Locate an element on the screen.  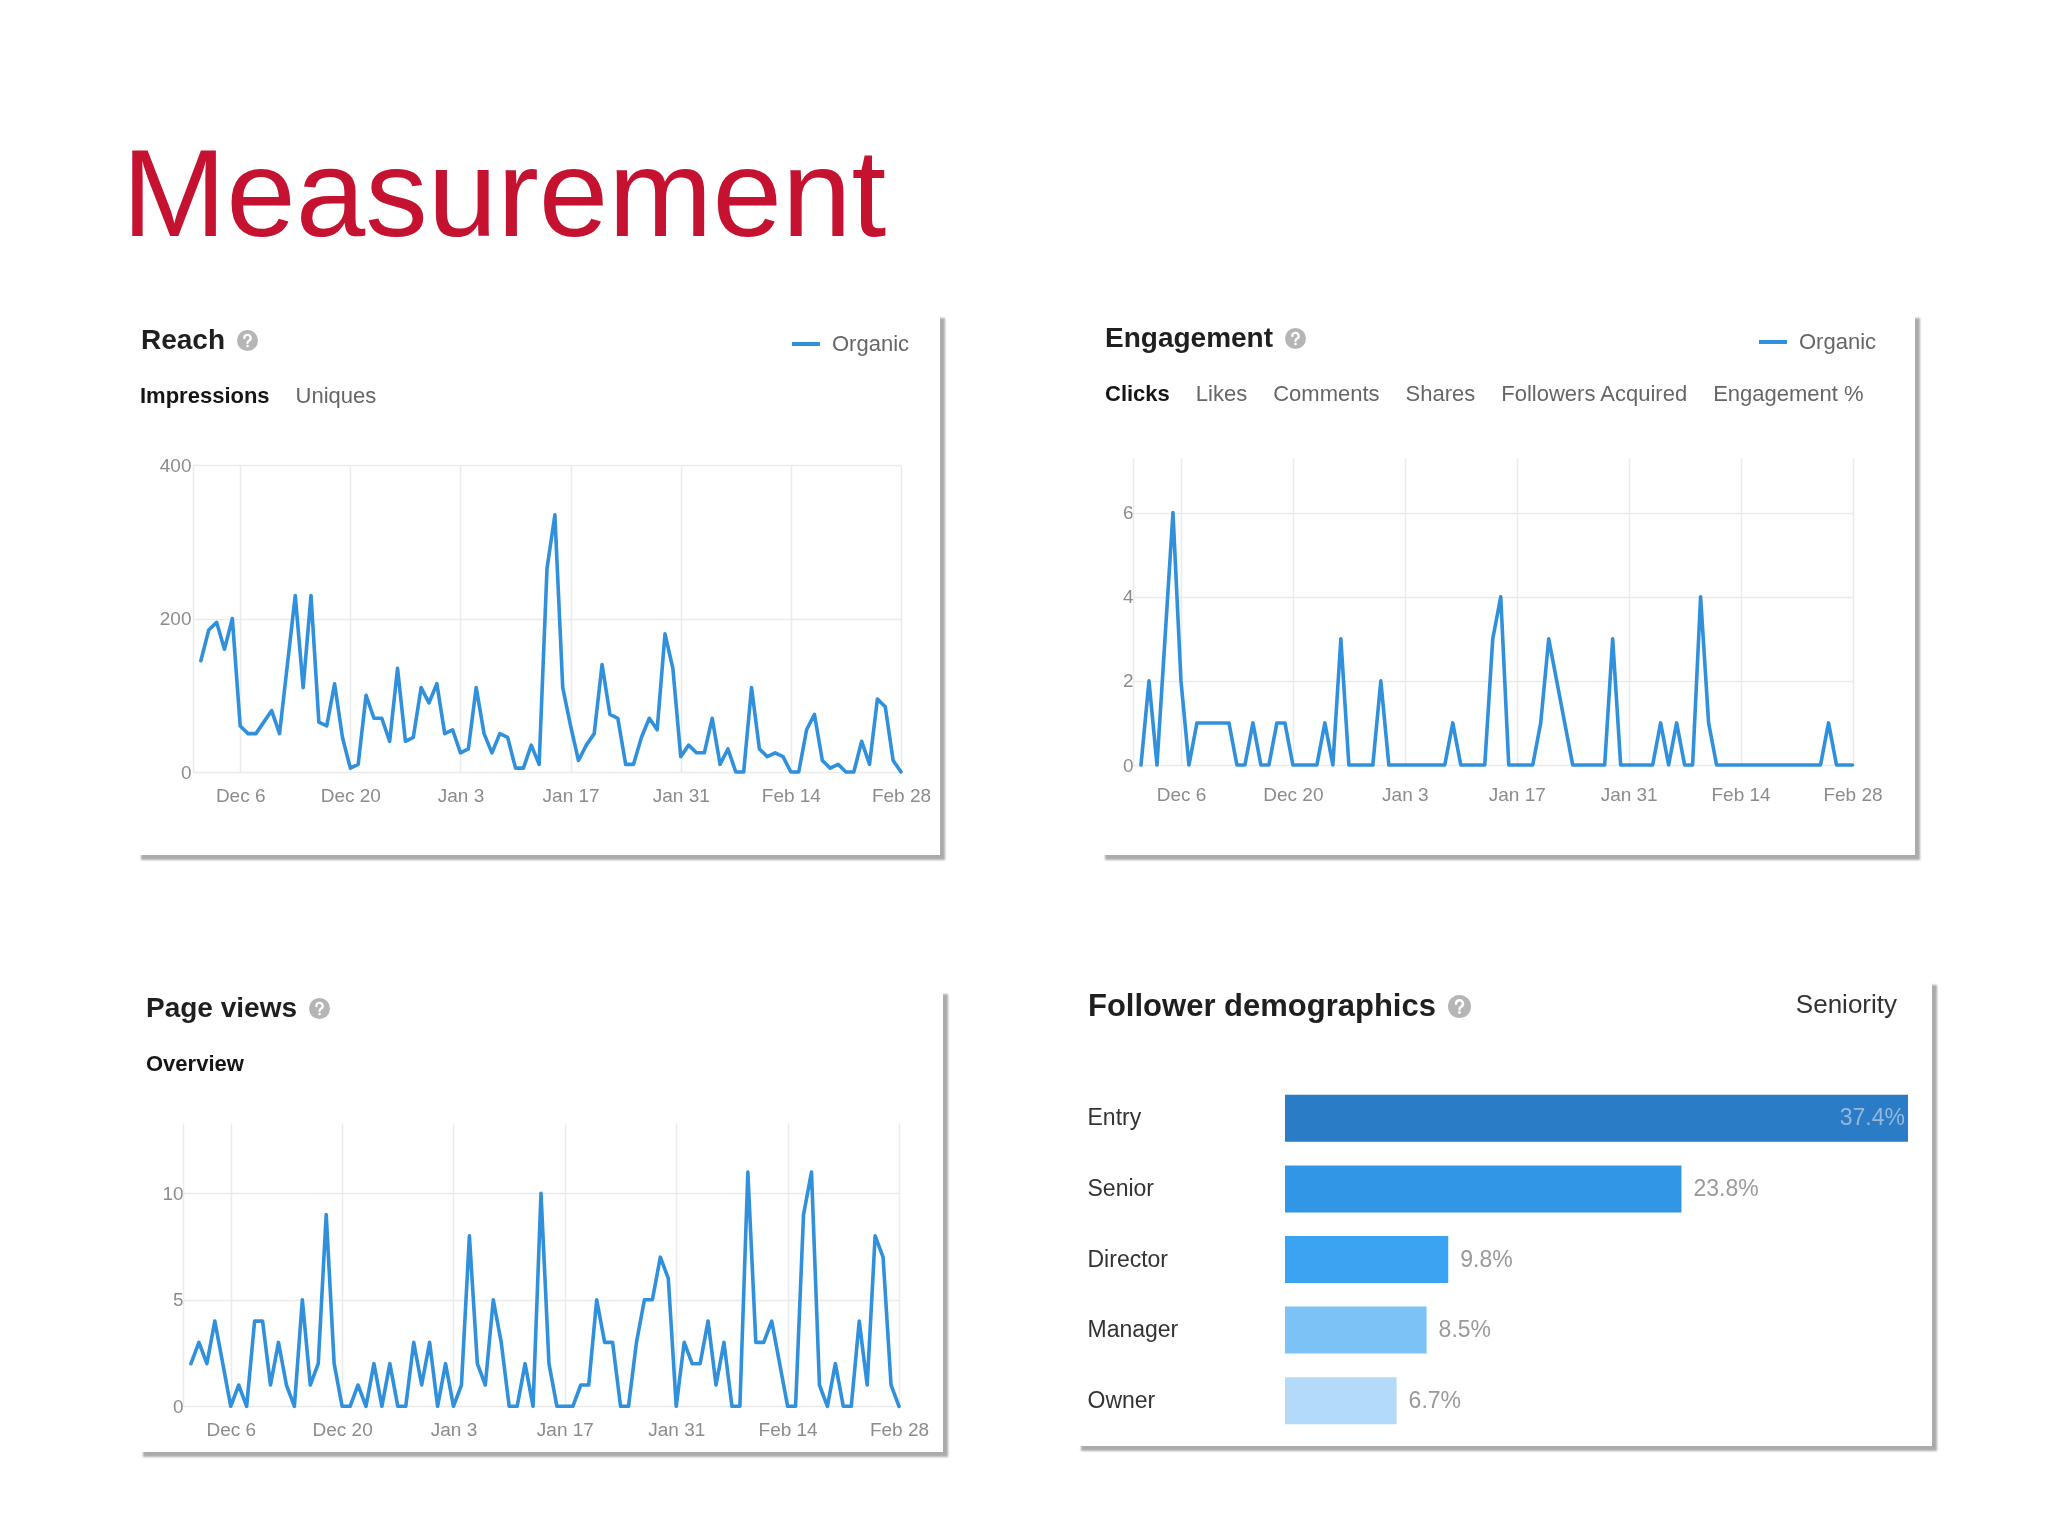
data-label: 6.7% is located at coordinates (1435, 1399).